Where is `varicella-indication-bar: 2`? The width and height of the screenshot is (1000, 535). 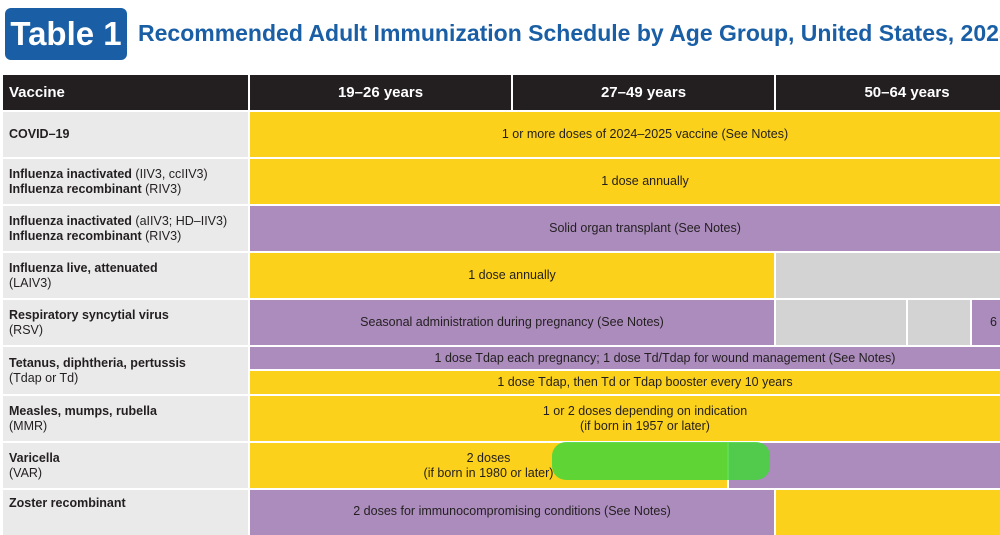 varicella-indication-bar: 2 is located at coordinates (864, 465).